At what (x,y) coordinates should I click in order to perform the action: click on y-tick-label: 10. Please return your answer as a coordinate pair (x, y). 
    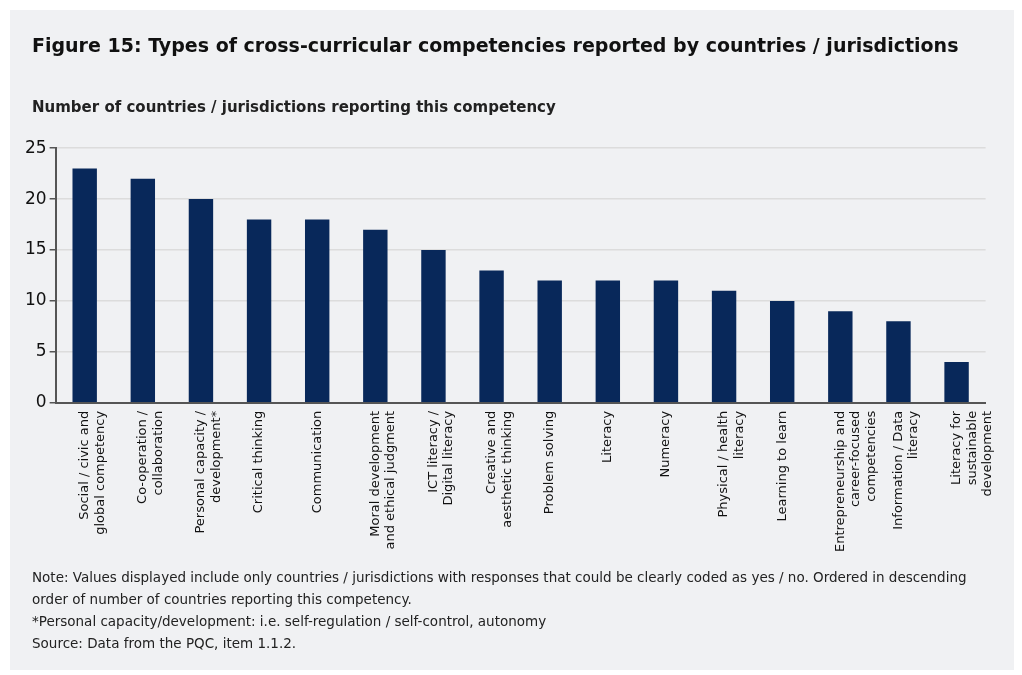
    Looking at the image, I should click on (35, 299).